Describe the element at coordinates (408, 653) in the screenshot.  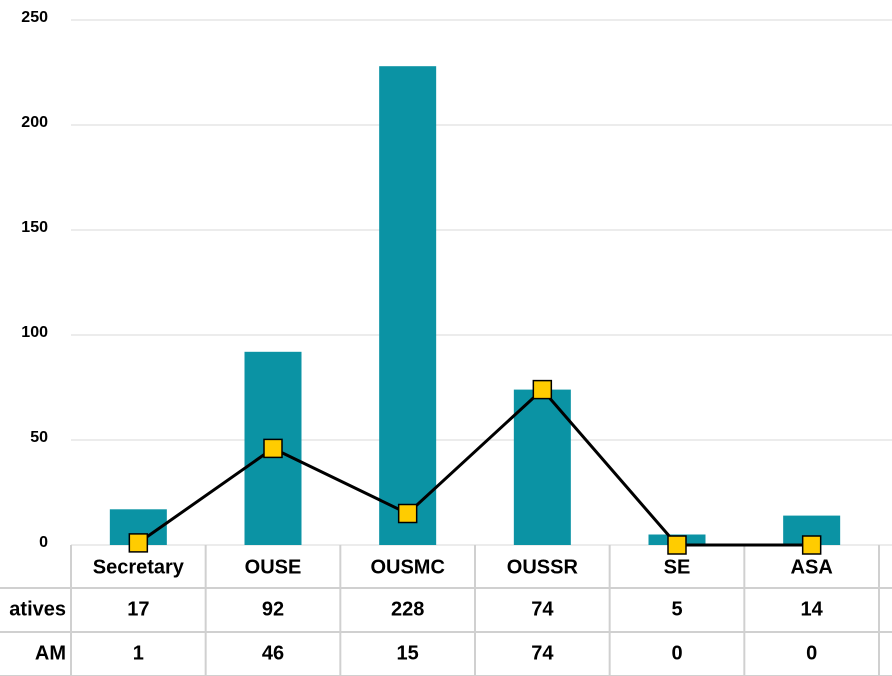
I see `table-value: 15` at that location.